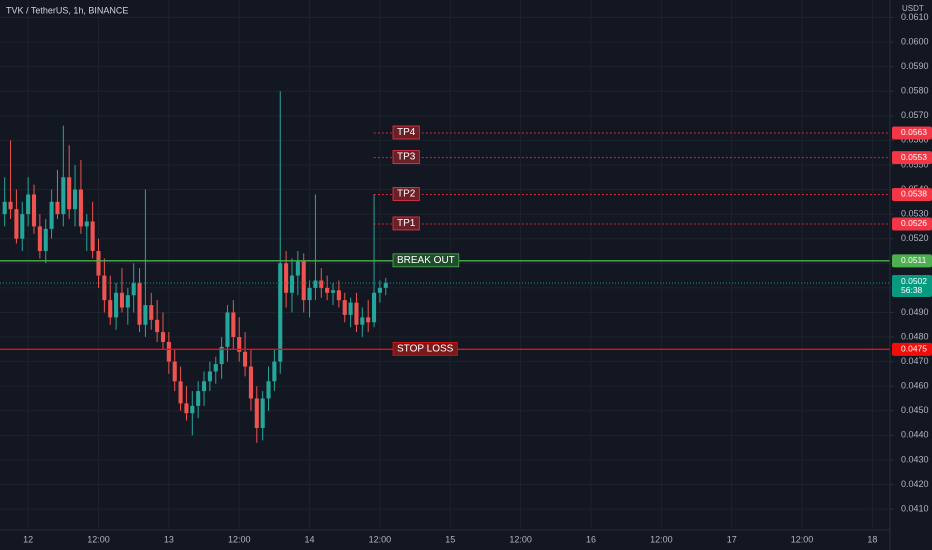 This screenshot has width=932, height=550. I want to click on x-tick-label: 18, so click(872, 539).